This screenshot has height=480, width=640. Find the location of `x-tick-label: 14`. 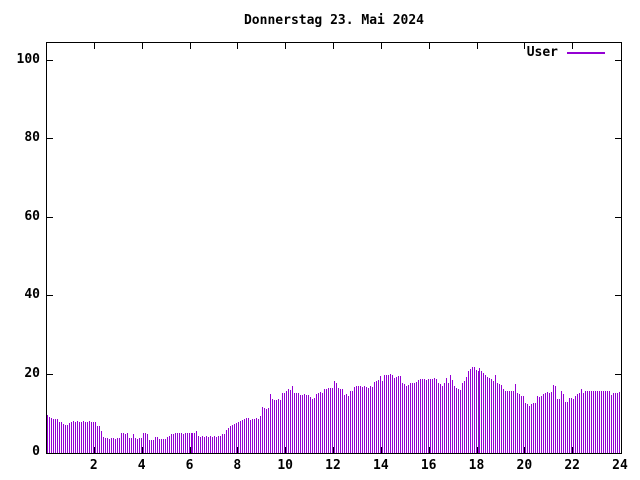

x-tick-label: 14 is located at coordinates (381, 465).